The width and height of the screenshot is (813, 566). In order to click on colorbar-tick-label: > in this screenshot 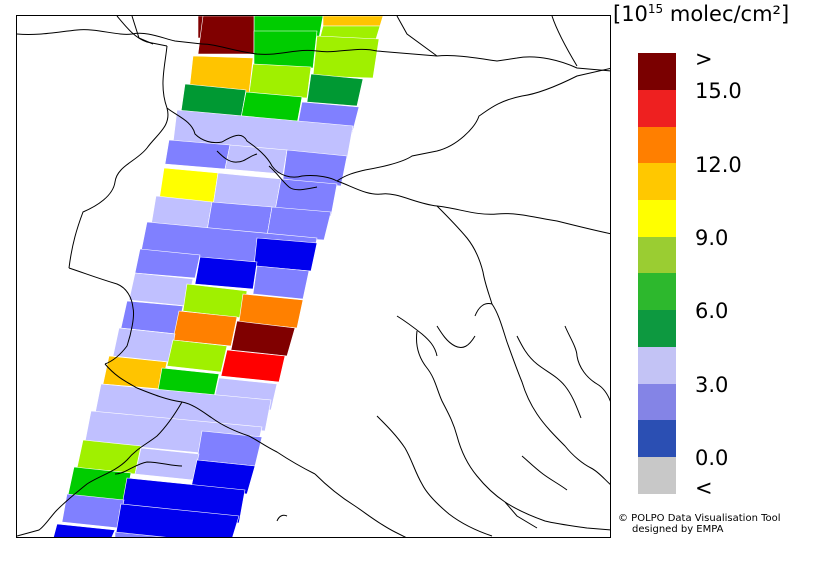, I will do `click(704, 59)`.